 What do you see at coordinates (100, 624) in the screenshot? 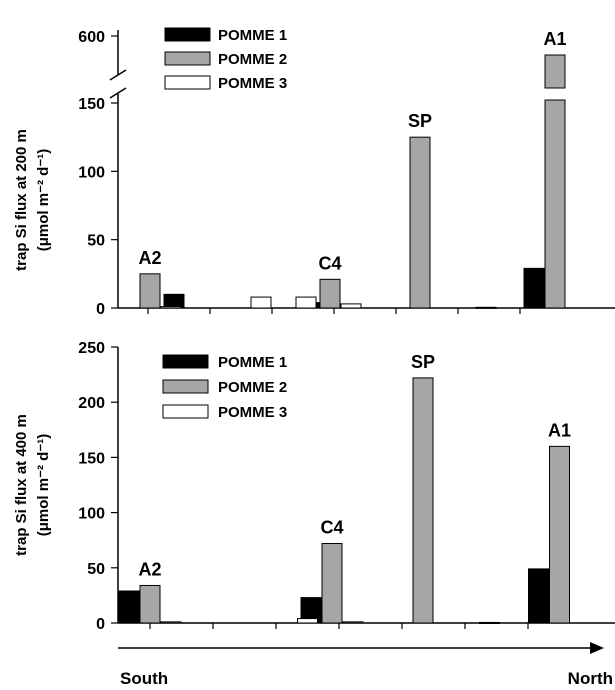
I see `bottom-y-tick-label: 0` at bounding box center [100, 624].